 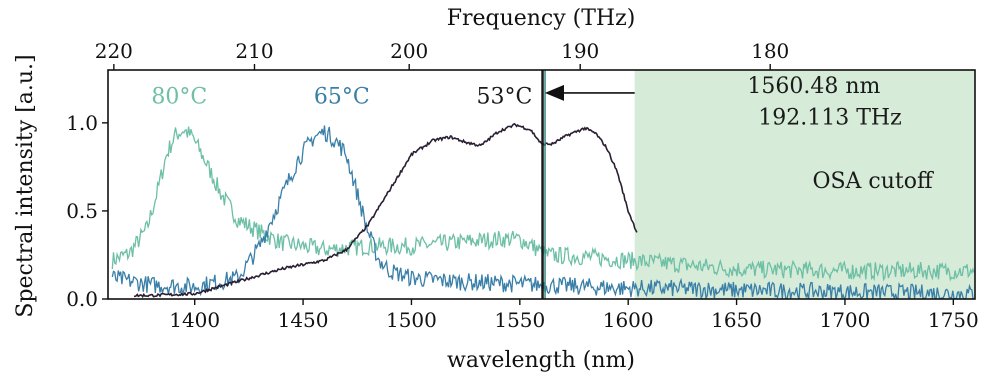 I want to click on top-tick-label: 220, so click(x=114, y=51).